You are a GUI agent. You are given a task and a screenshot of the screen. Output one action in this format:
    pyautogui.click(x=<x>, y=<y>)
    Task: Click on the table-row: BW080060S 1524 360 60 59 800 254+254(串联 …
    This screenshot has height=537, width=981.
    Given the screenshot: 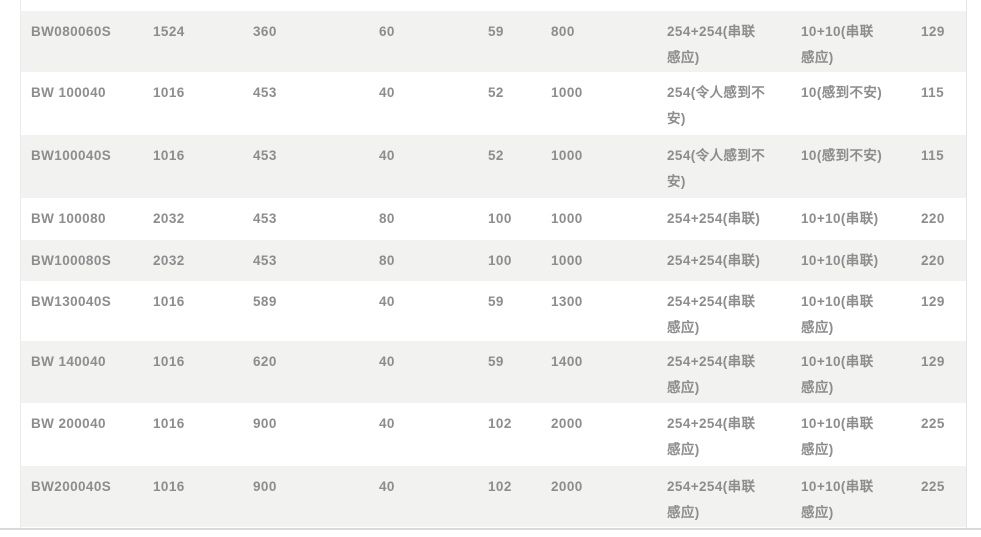 What is the action you would take?
    pyautogui.click(x=493, y=41)
    